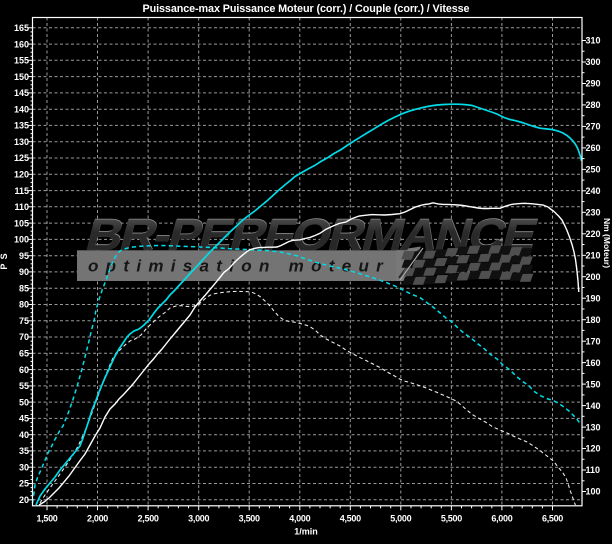 The height and width of the screenshot is (544, 612). I want to click on svg-text: 55, so click(24, 386).